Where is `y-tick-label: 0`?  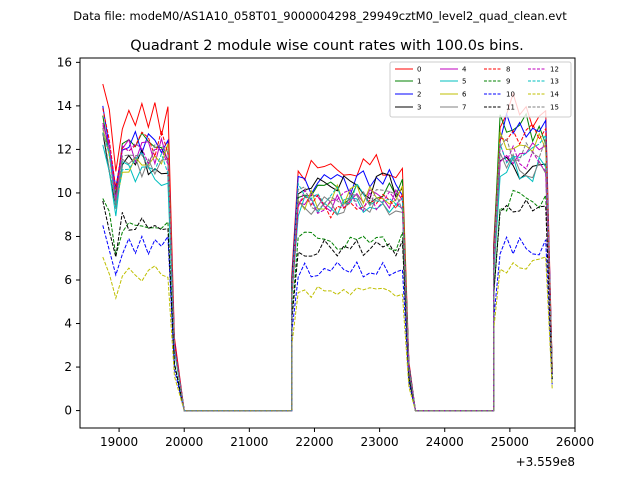 y-tick-label: 0 is located at coordinates (68, 411).